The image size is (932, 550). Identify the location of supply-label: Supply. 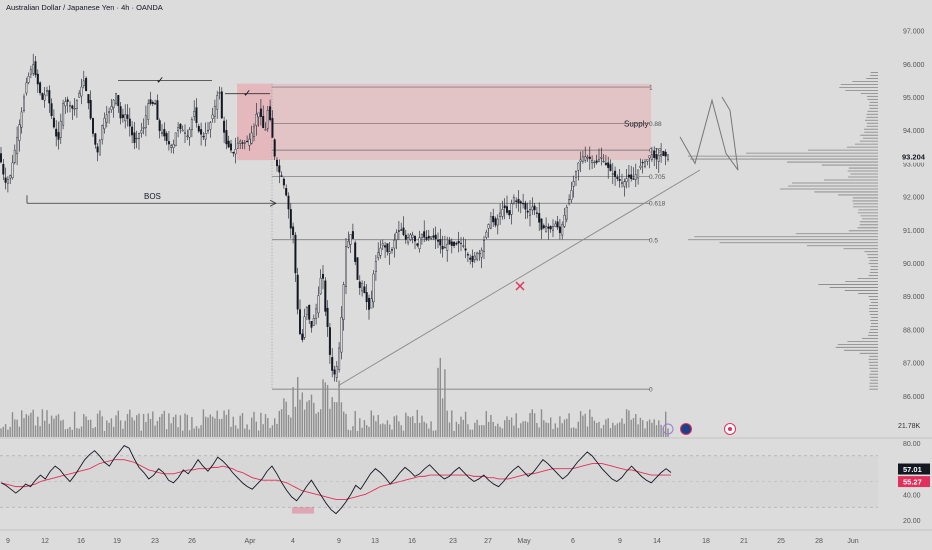
(636, 124).